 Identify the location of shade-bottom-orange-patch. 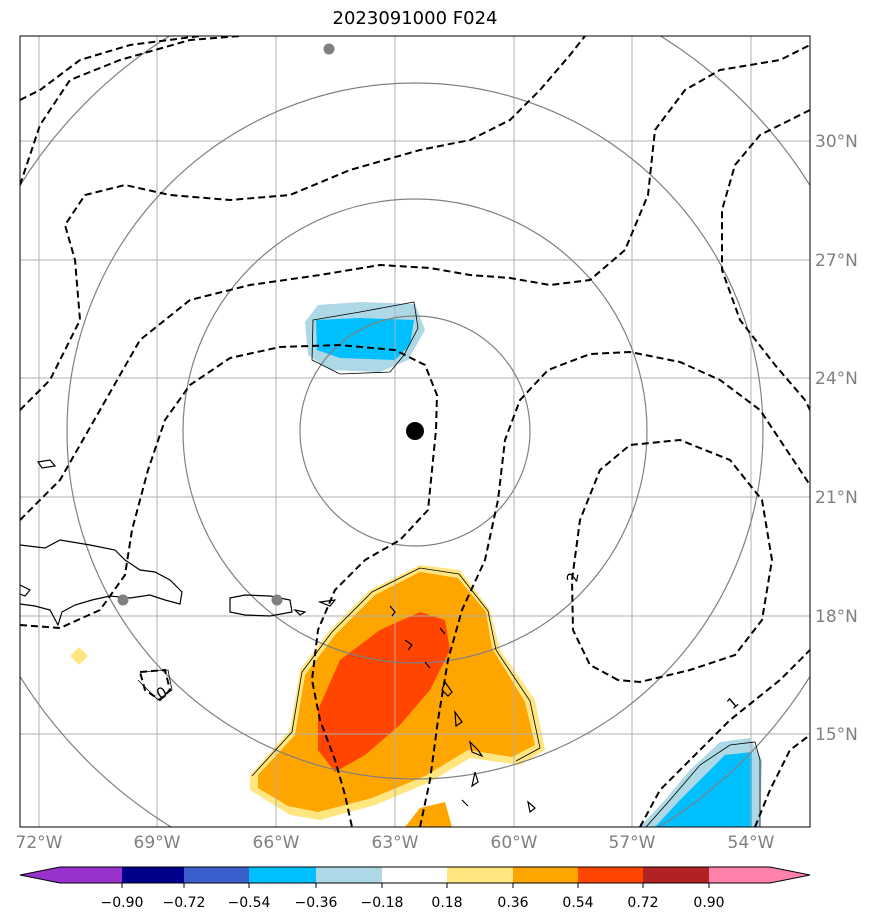
(428, 814).